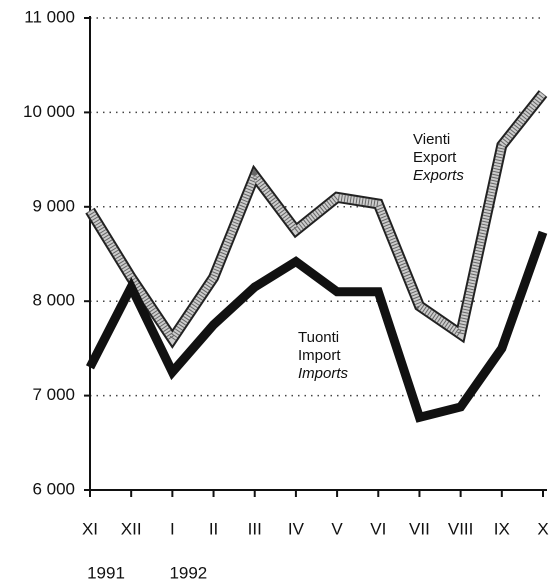 This screenshot has height=583, width=552. Describe the element at coordinates (255, 528) in the screenshot. I see `x-tick-label: III` at that location.